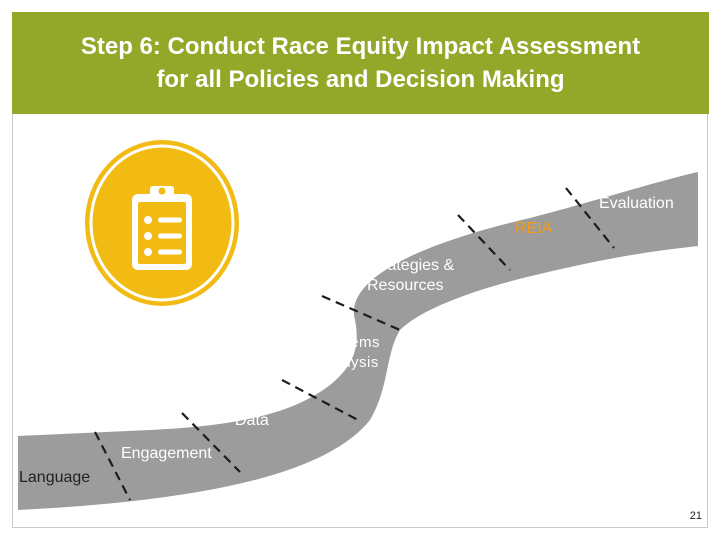 The image size is (720, 540). What do you see at coordinates (350, 342) in the screenshot?
I see `step-systems-line-1: Systems` at bounding box center [350, 342].